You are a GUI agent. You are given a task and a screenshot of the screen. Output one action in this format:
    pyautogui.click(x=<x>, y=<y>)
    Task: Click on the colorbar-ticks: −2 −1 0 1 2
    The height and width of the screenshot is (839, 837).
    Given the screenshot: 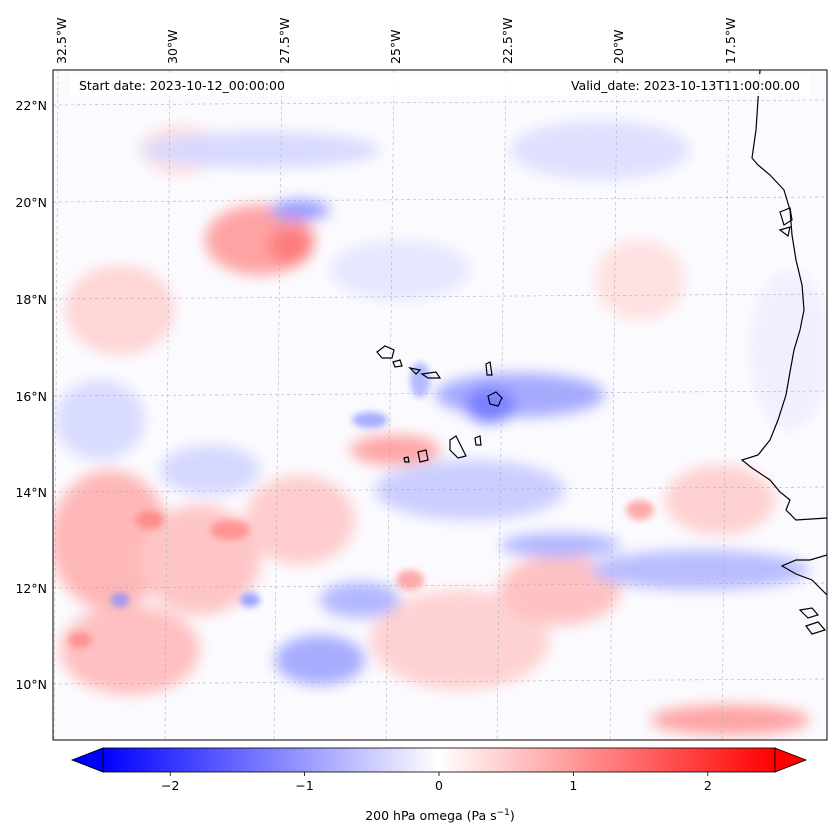 What is the action you would take?
    pyautogui.click(x=436, y=782)
    